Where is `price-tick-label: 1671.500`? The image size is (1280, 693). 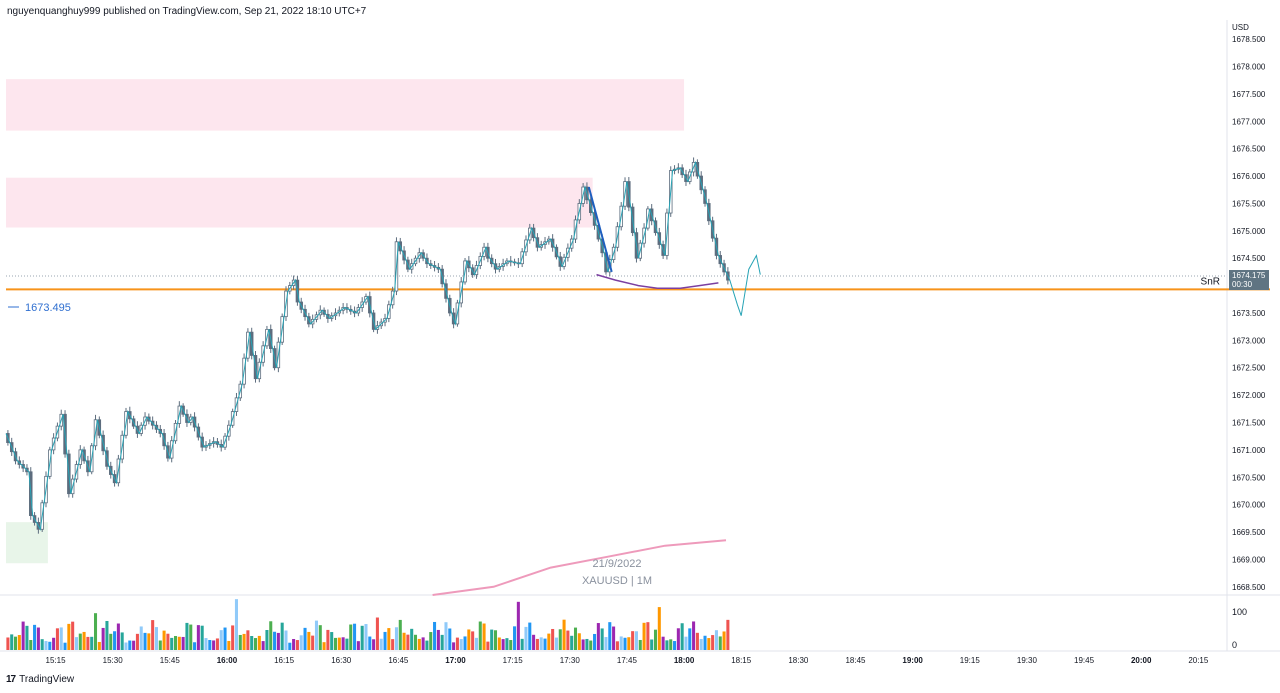
price-tick-label: 1671.500 is located at coordinates (1249, 423).